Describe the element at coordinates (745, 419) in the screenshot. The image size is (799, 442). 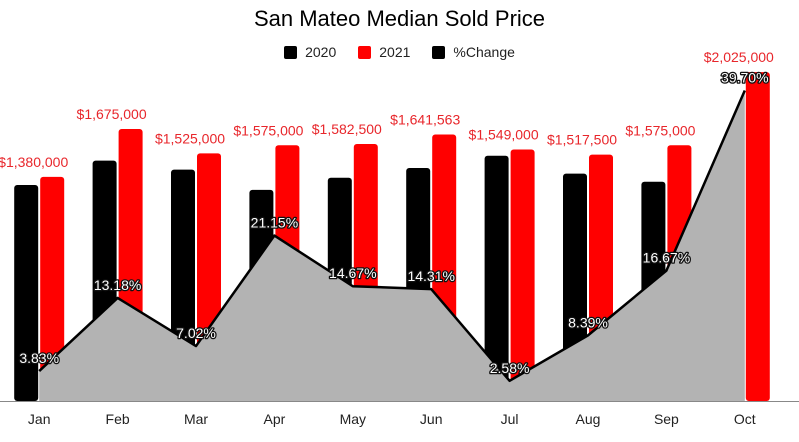
I see `x-tick-oct: Oct` at that location.